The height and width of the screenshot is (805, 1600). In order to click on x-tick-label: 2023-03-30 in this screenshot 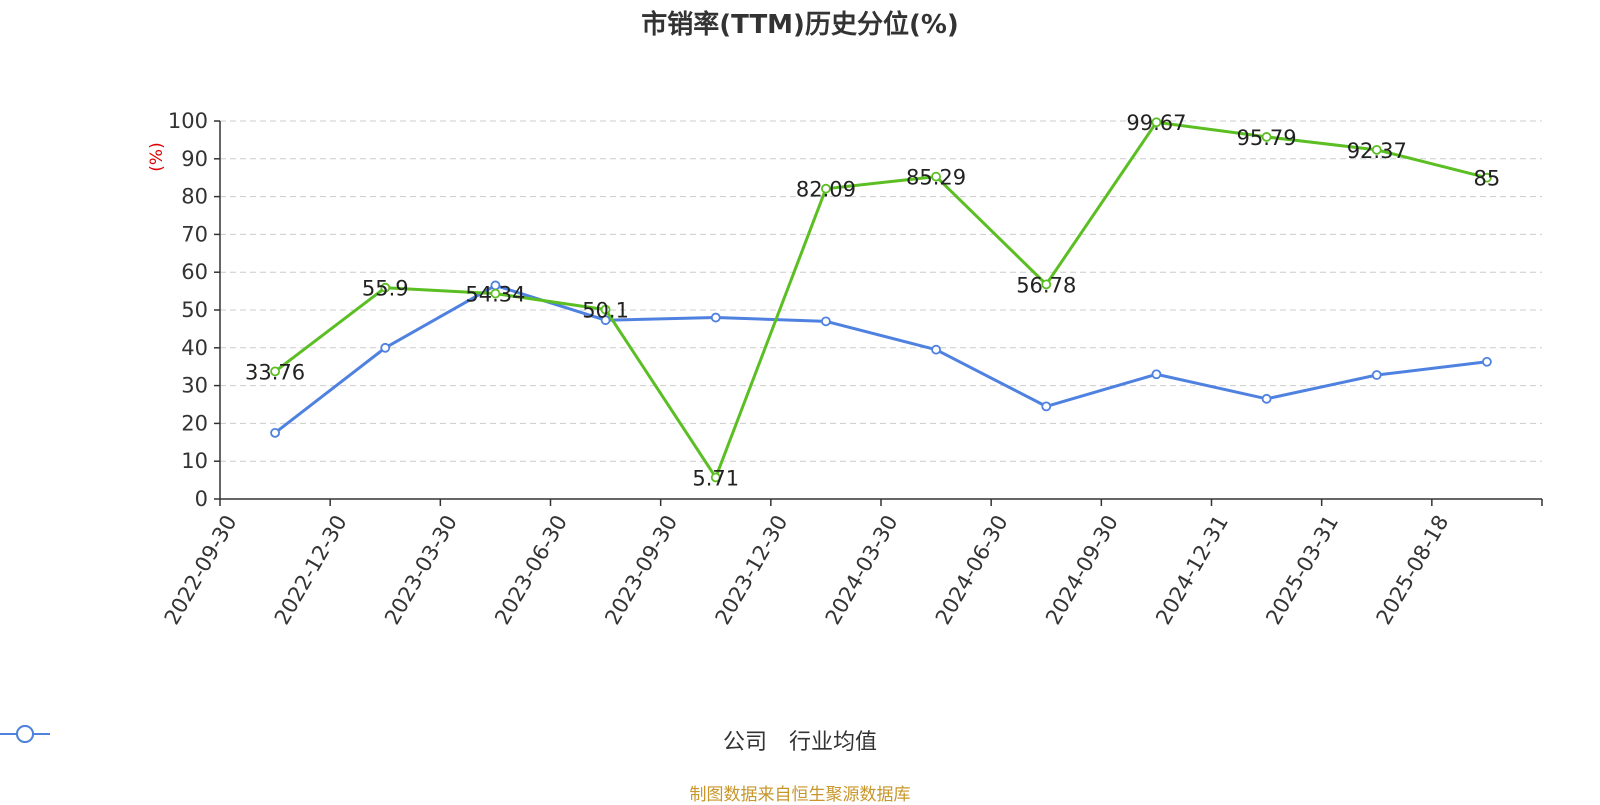, I will do `click(421, 570)`.